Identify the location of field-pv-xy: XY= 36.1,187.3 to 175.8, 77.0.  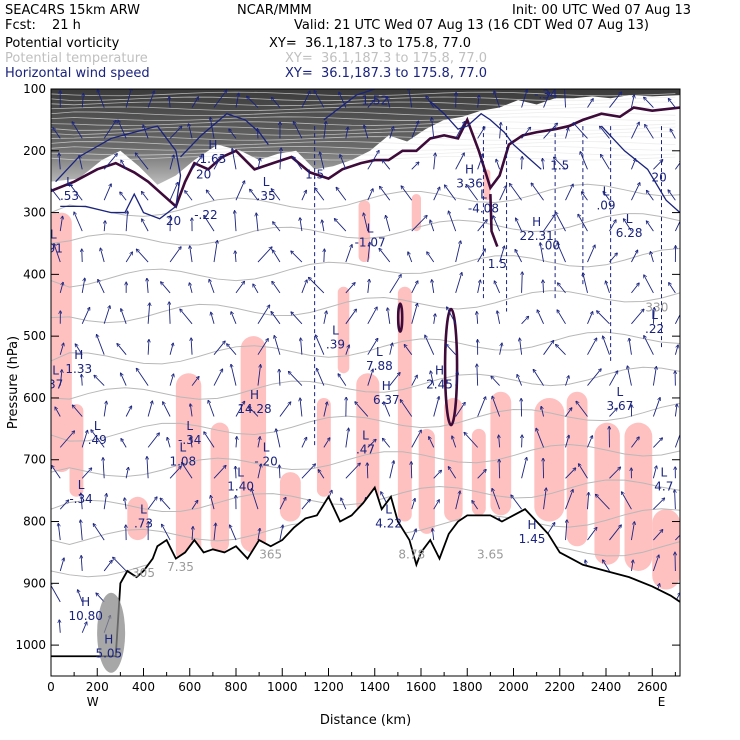
(370, 43).